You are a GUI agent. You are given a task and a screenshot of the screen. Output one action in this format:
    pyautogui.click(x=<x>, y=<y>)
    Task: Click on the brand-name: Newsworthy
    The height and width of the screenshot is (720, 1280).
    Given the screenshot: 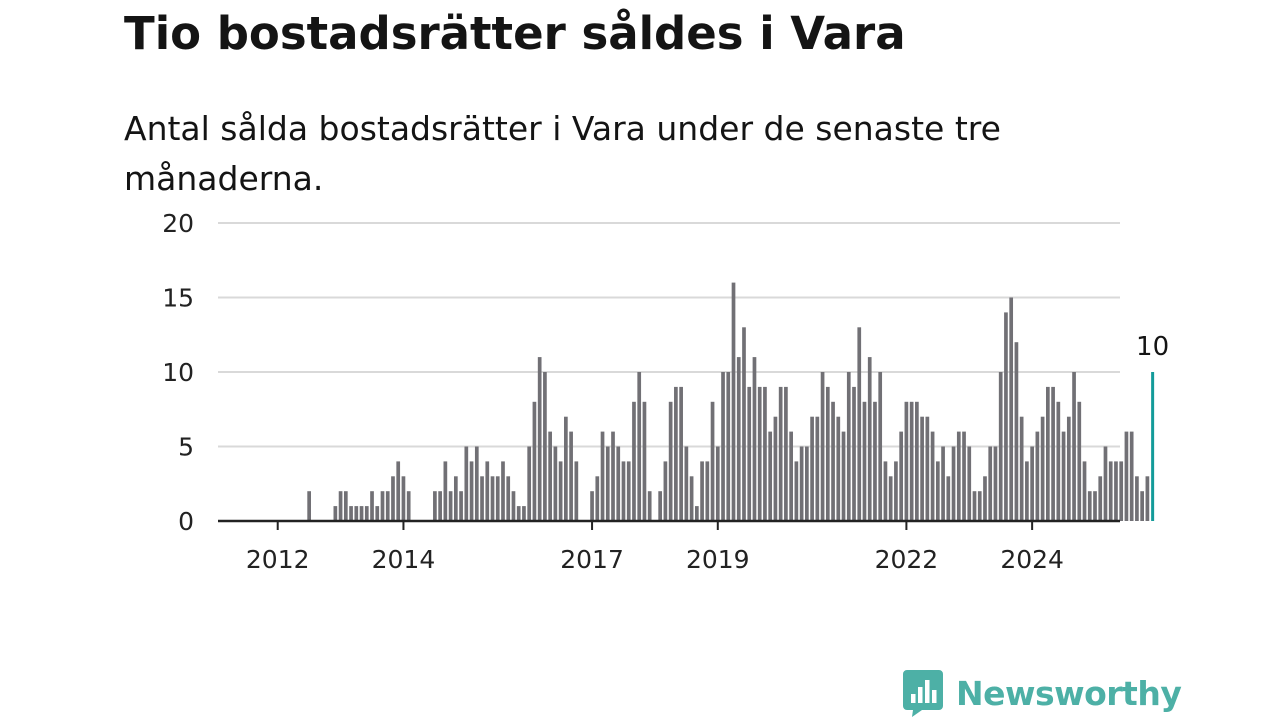 What is the action you would take?
    pyautogui.click(x=1069, y=693)
    